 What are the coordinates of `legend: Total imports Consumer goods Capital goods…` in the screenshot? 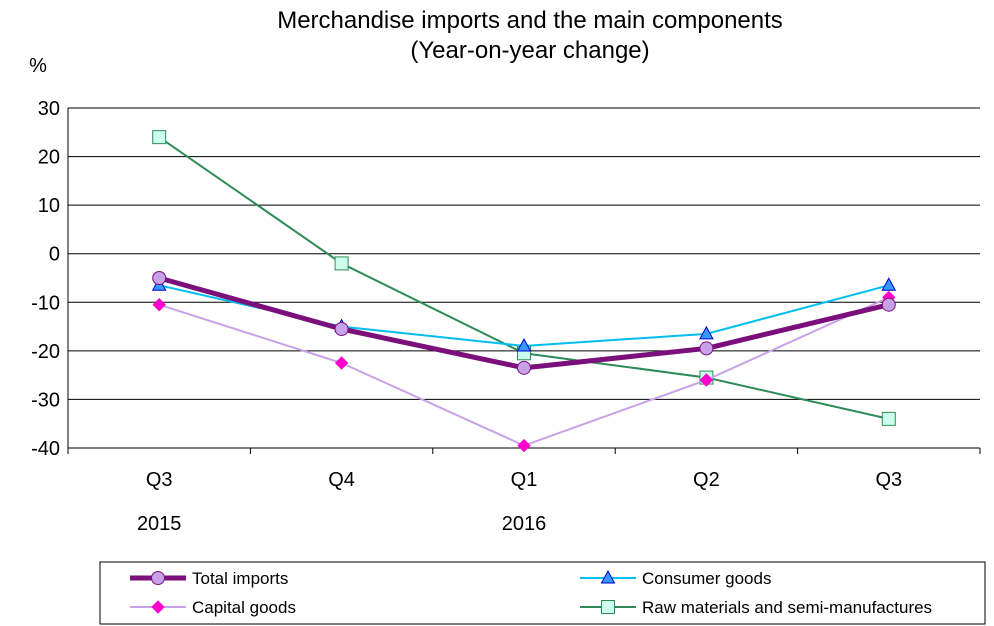 It's located at (542, 593).